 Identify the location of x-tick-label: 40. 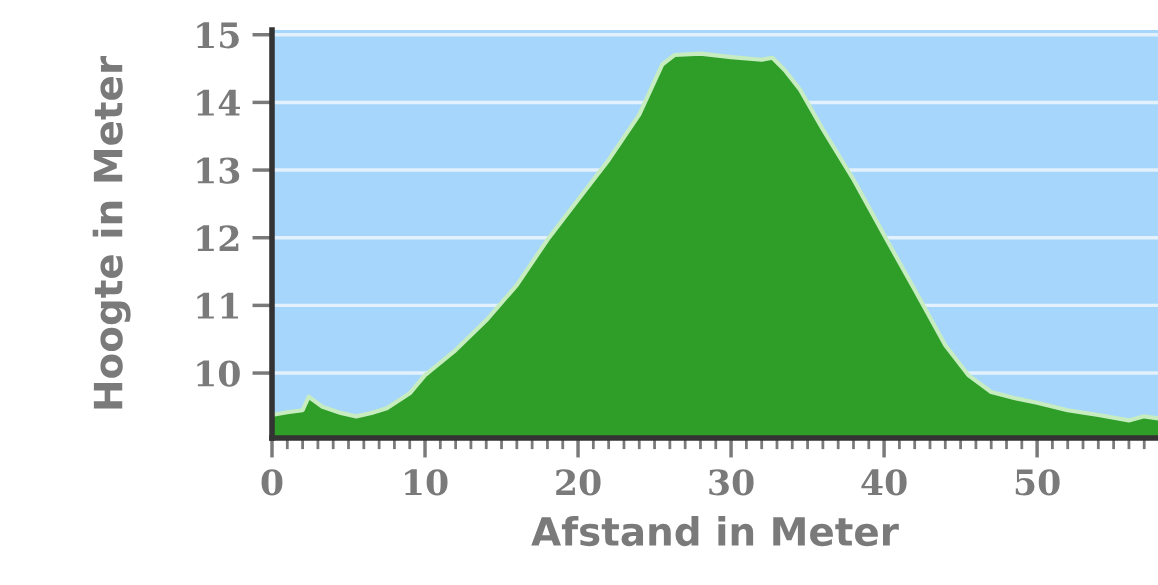
(884, 482).